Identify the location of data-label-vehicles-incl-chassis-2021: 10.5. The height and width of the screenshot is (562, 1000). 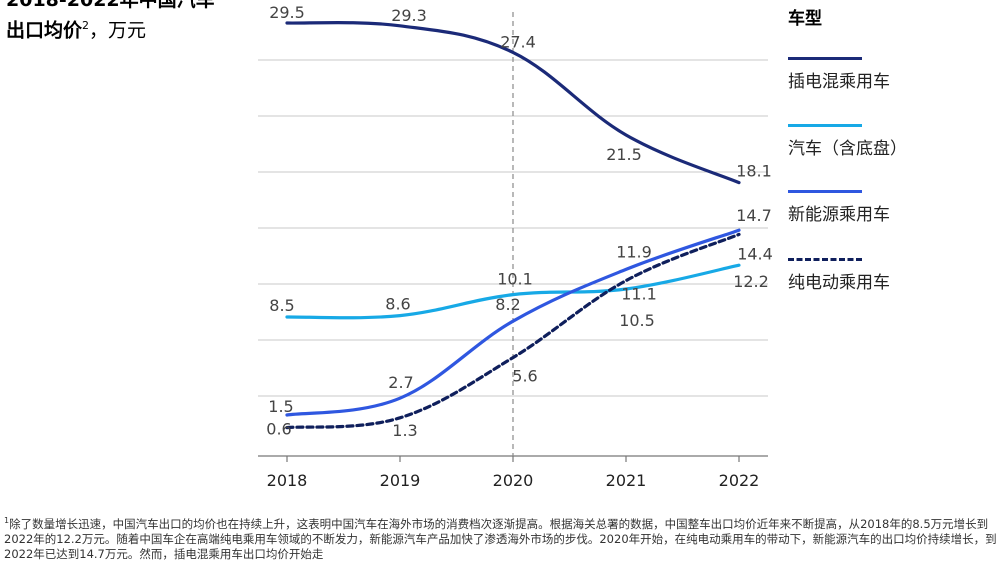
(637, 320).